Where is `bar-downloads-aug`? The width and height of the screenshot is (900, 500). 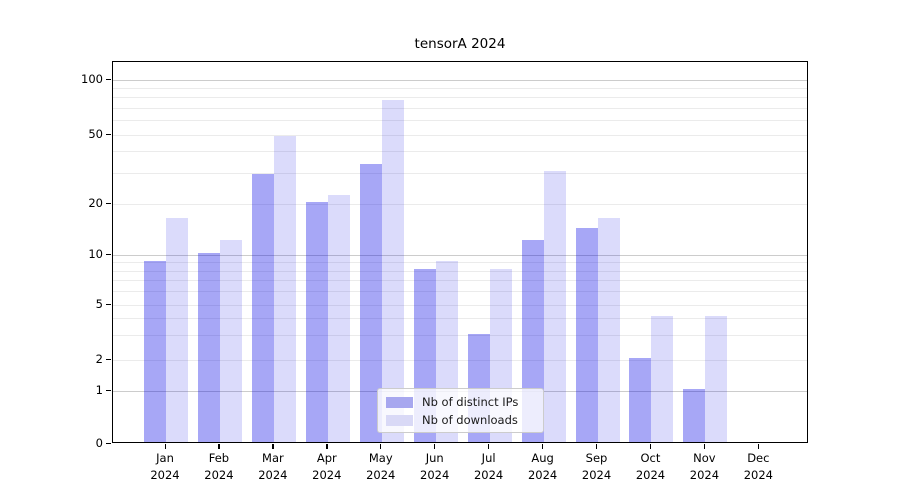 bar-downloads-aug is located at coordinates (554, 306).